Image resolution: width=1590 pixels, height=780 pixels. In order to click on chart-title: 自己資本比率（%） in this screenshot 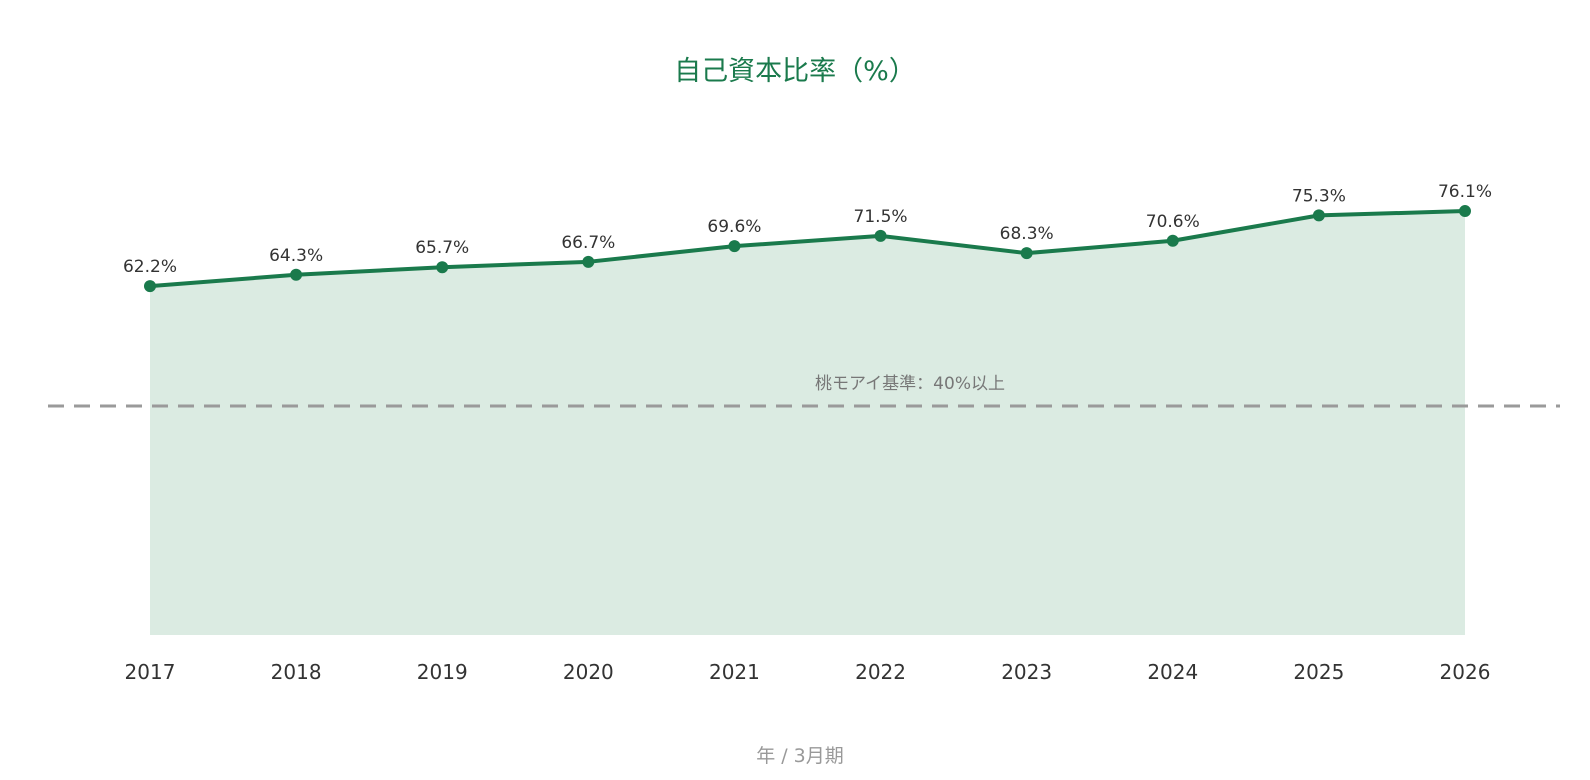, I will do `click(795, 71)`.